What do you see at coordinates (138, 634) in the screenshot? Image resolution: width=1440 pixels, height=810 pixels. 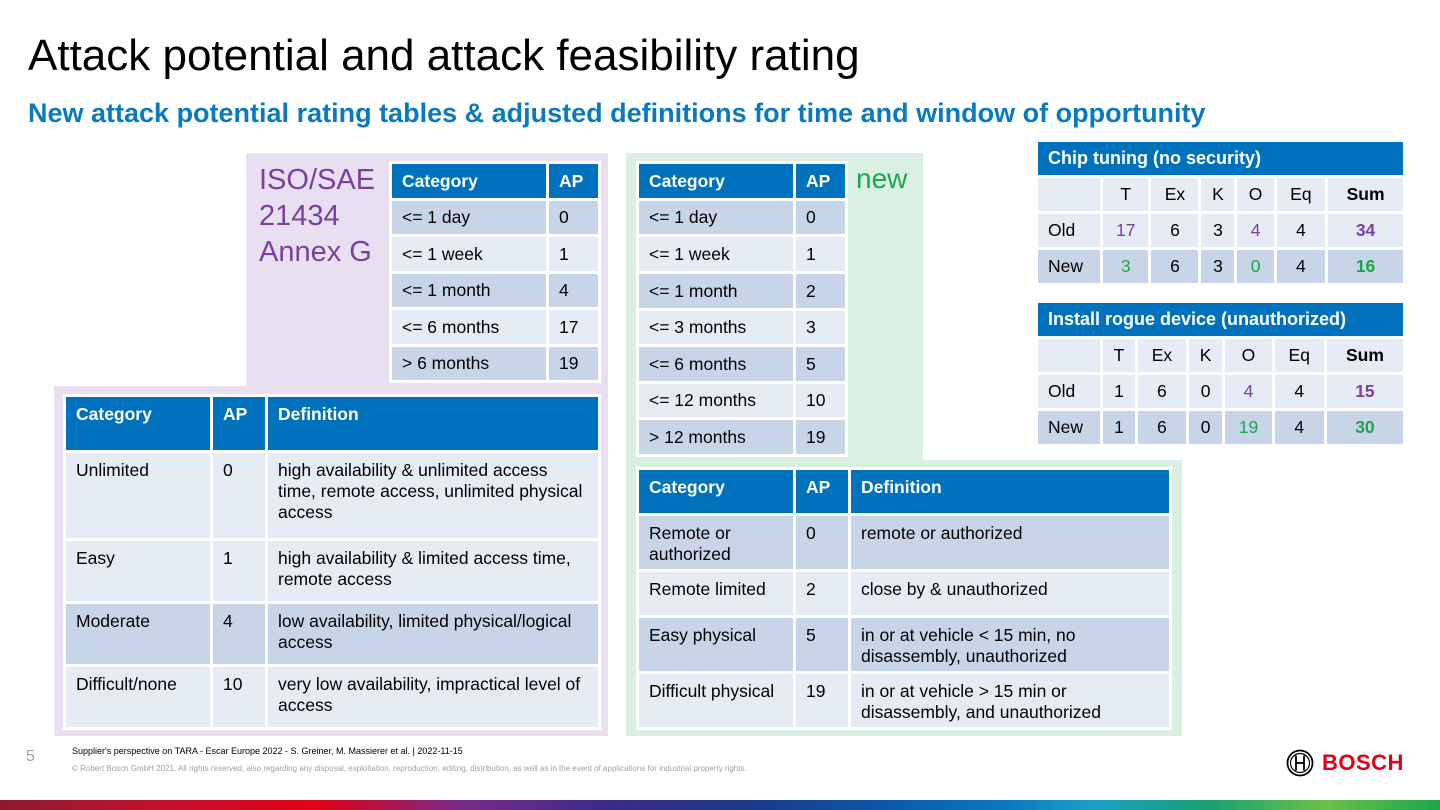 I see `category-cell: Moderate` at bounding box center [138, 634].